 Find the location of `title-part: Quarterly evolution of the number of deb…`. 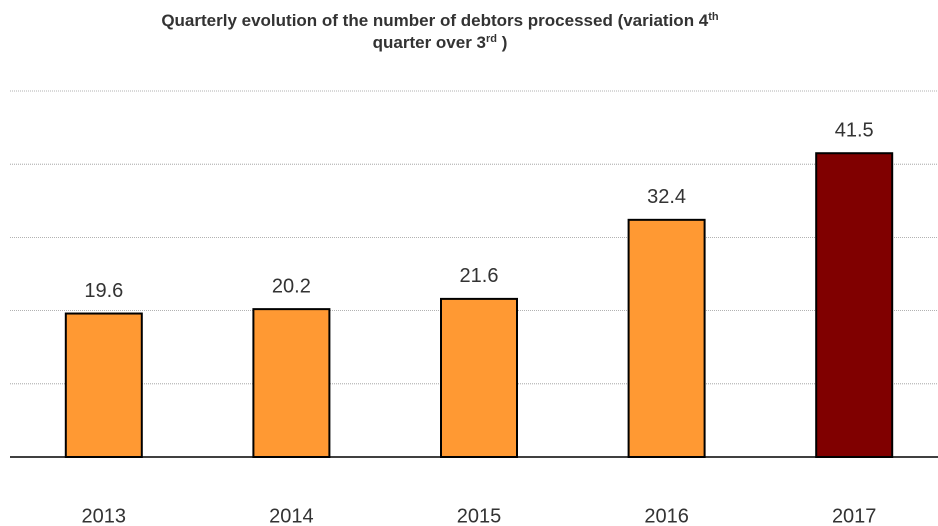

title-part: Quarterly evolution of the number of deb… is located at coordinates (435, 20).